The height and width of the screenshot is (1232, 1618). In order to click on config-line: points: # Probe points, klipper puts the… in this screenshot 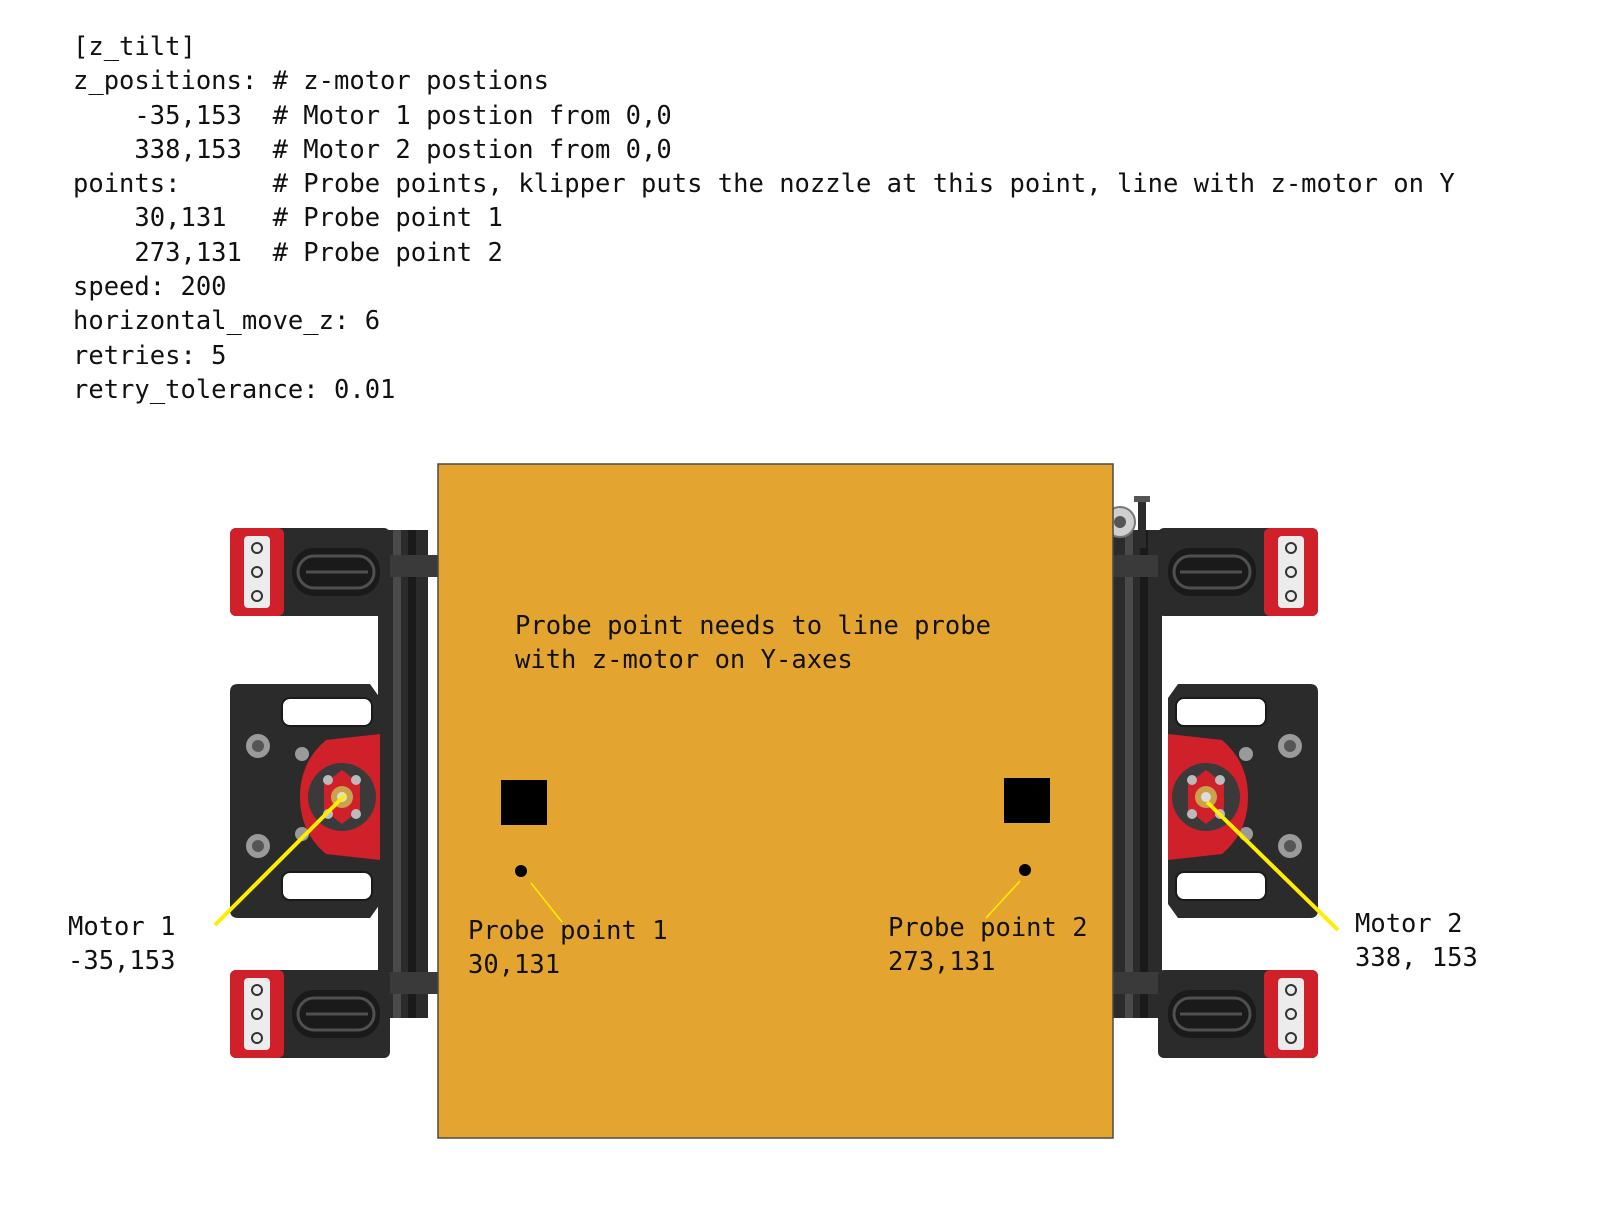, I will do `click(764, 184)`.